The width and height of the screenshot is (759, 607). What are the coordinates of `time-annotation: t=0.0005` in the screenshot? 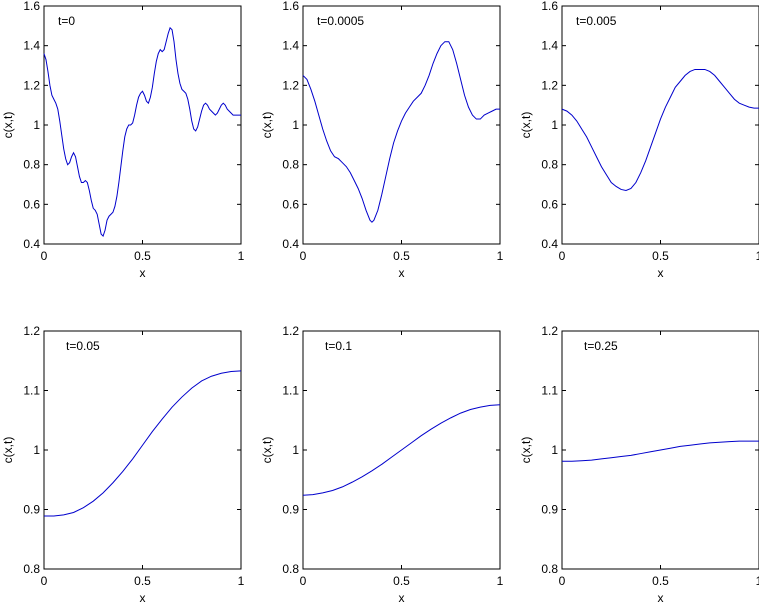 It's located at (340, 21).